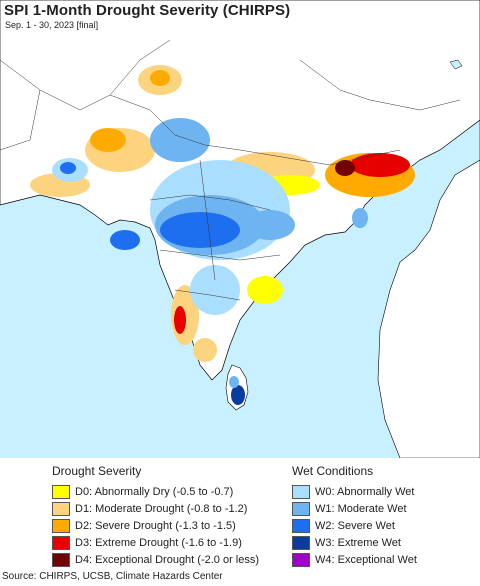 The image size is (480, 586). I want to click on legend-wet-heading: Wet Conditions, so click(333, 471).